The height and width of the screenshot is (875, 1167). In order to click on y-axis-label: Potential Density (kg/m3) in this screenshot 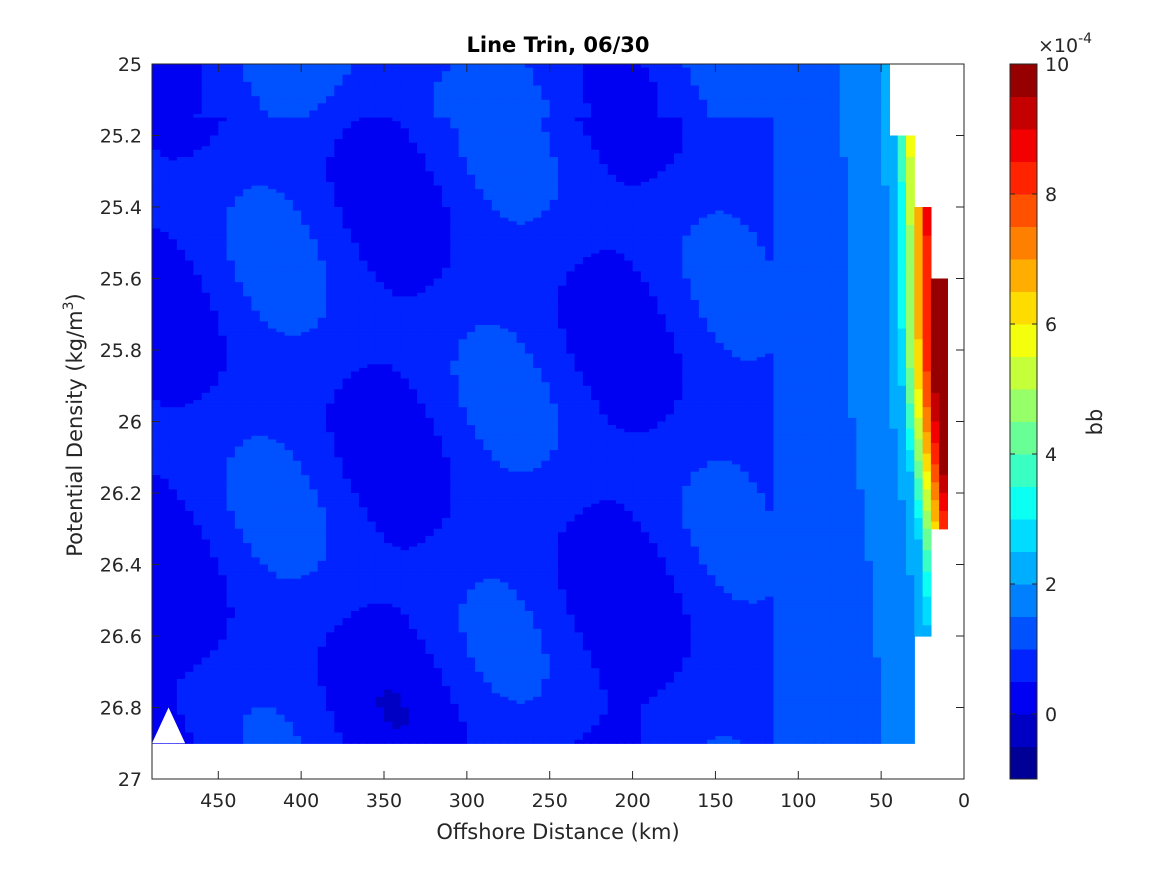, I will do `click(74, 425)`.